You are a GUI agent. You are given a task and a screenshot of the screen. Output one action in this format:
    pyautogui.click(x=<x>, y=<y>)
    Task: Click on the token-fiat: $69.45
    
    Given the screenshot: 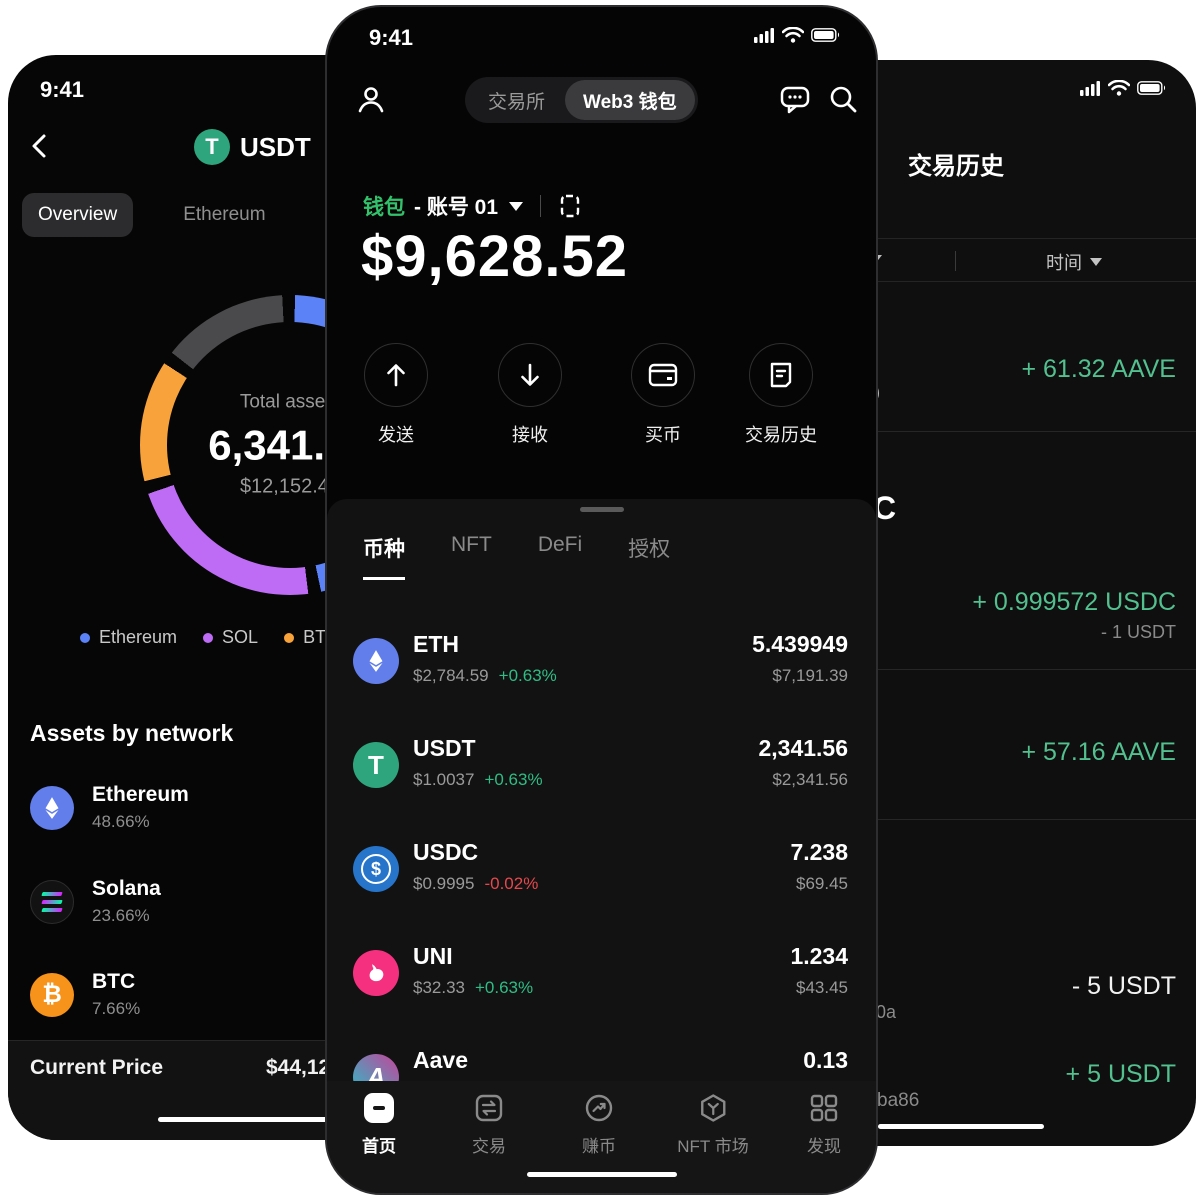 What is the action you would take?
    pyautogui.click(x=822, y=883)
    